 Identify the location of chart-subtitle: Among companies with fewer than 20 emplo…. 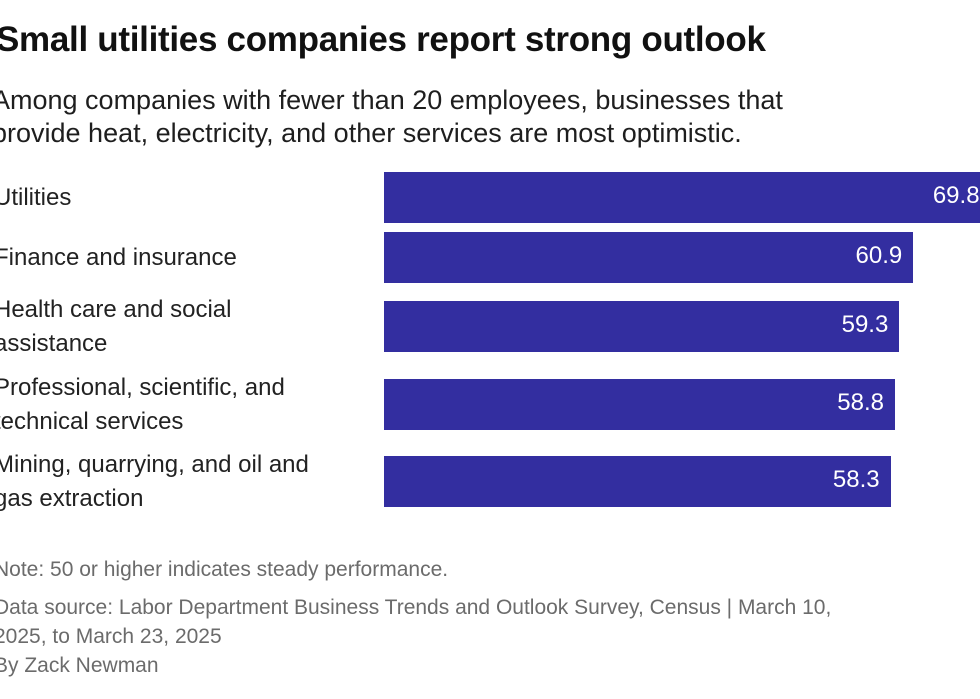
(391, 117).